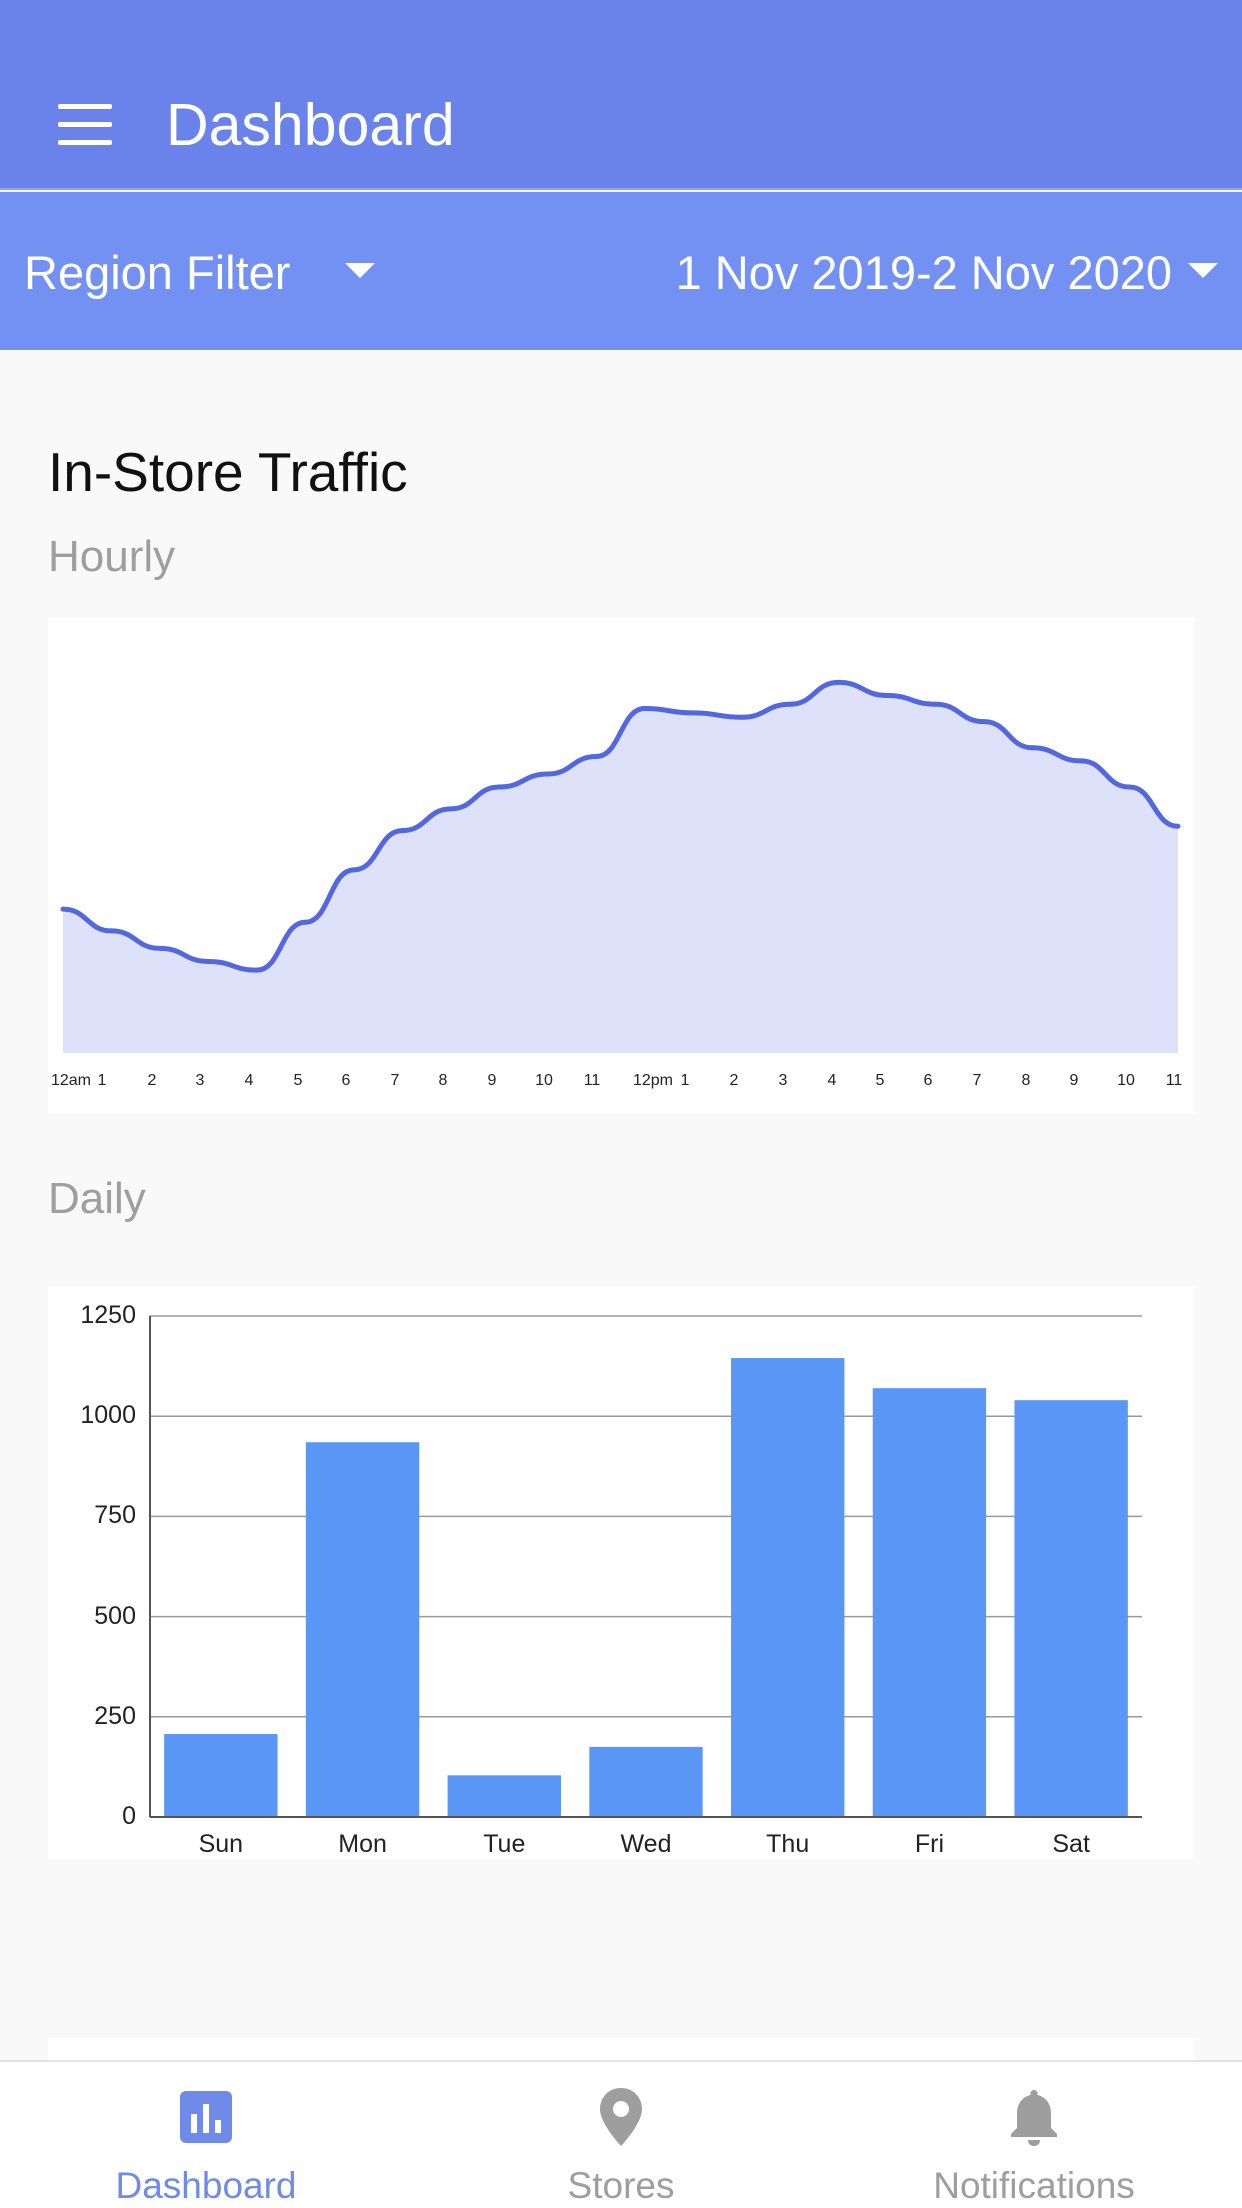  I want to click on region-filter-caret-icon, so click(360, 270).